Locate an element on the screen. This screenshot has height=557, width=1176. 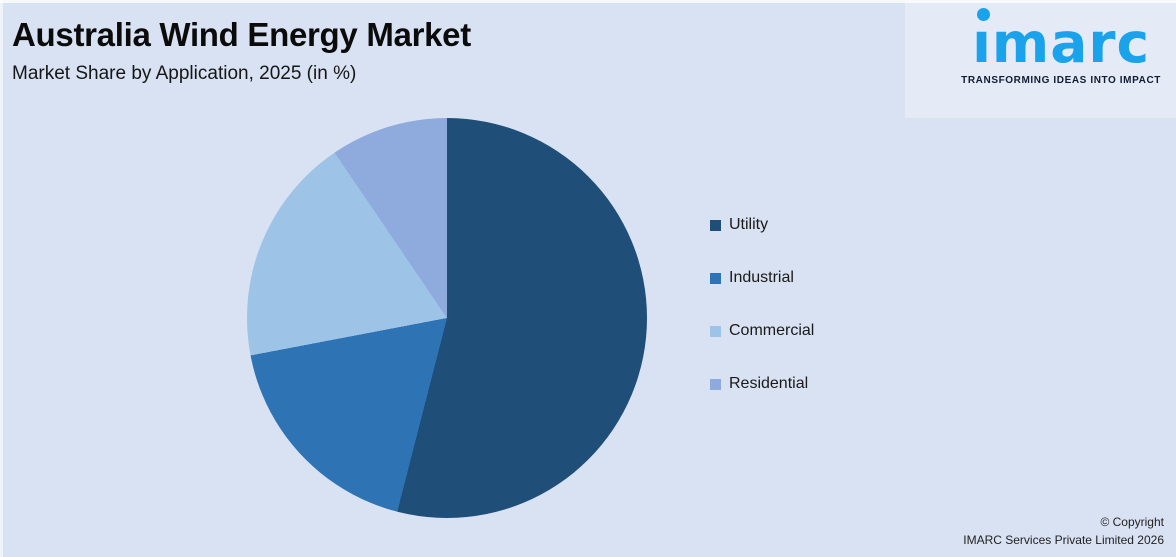
imarc-wordmark: ımarc is located at coordinates (1061, 39).